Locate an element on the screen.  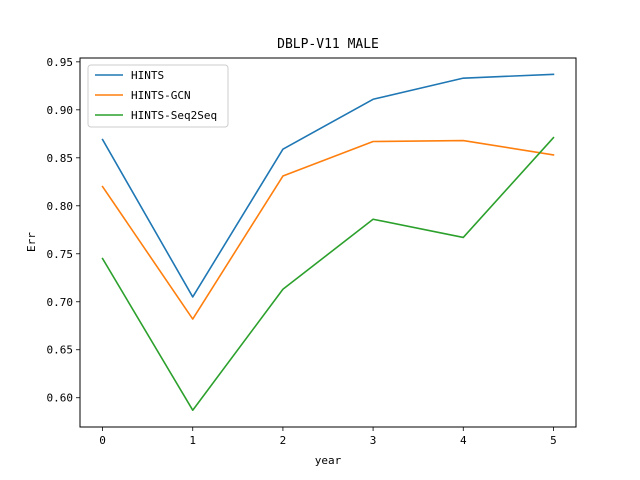
y-tick-label: 0.65 is located at coordinates (60, 350).